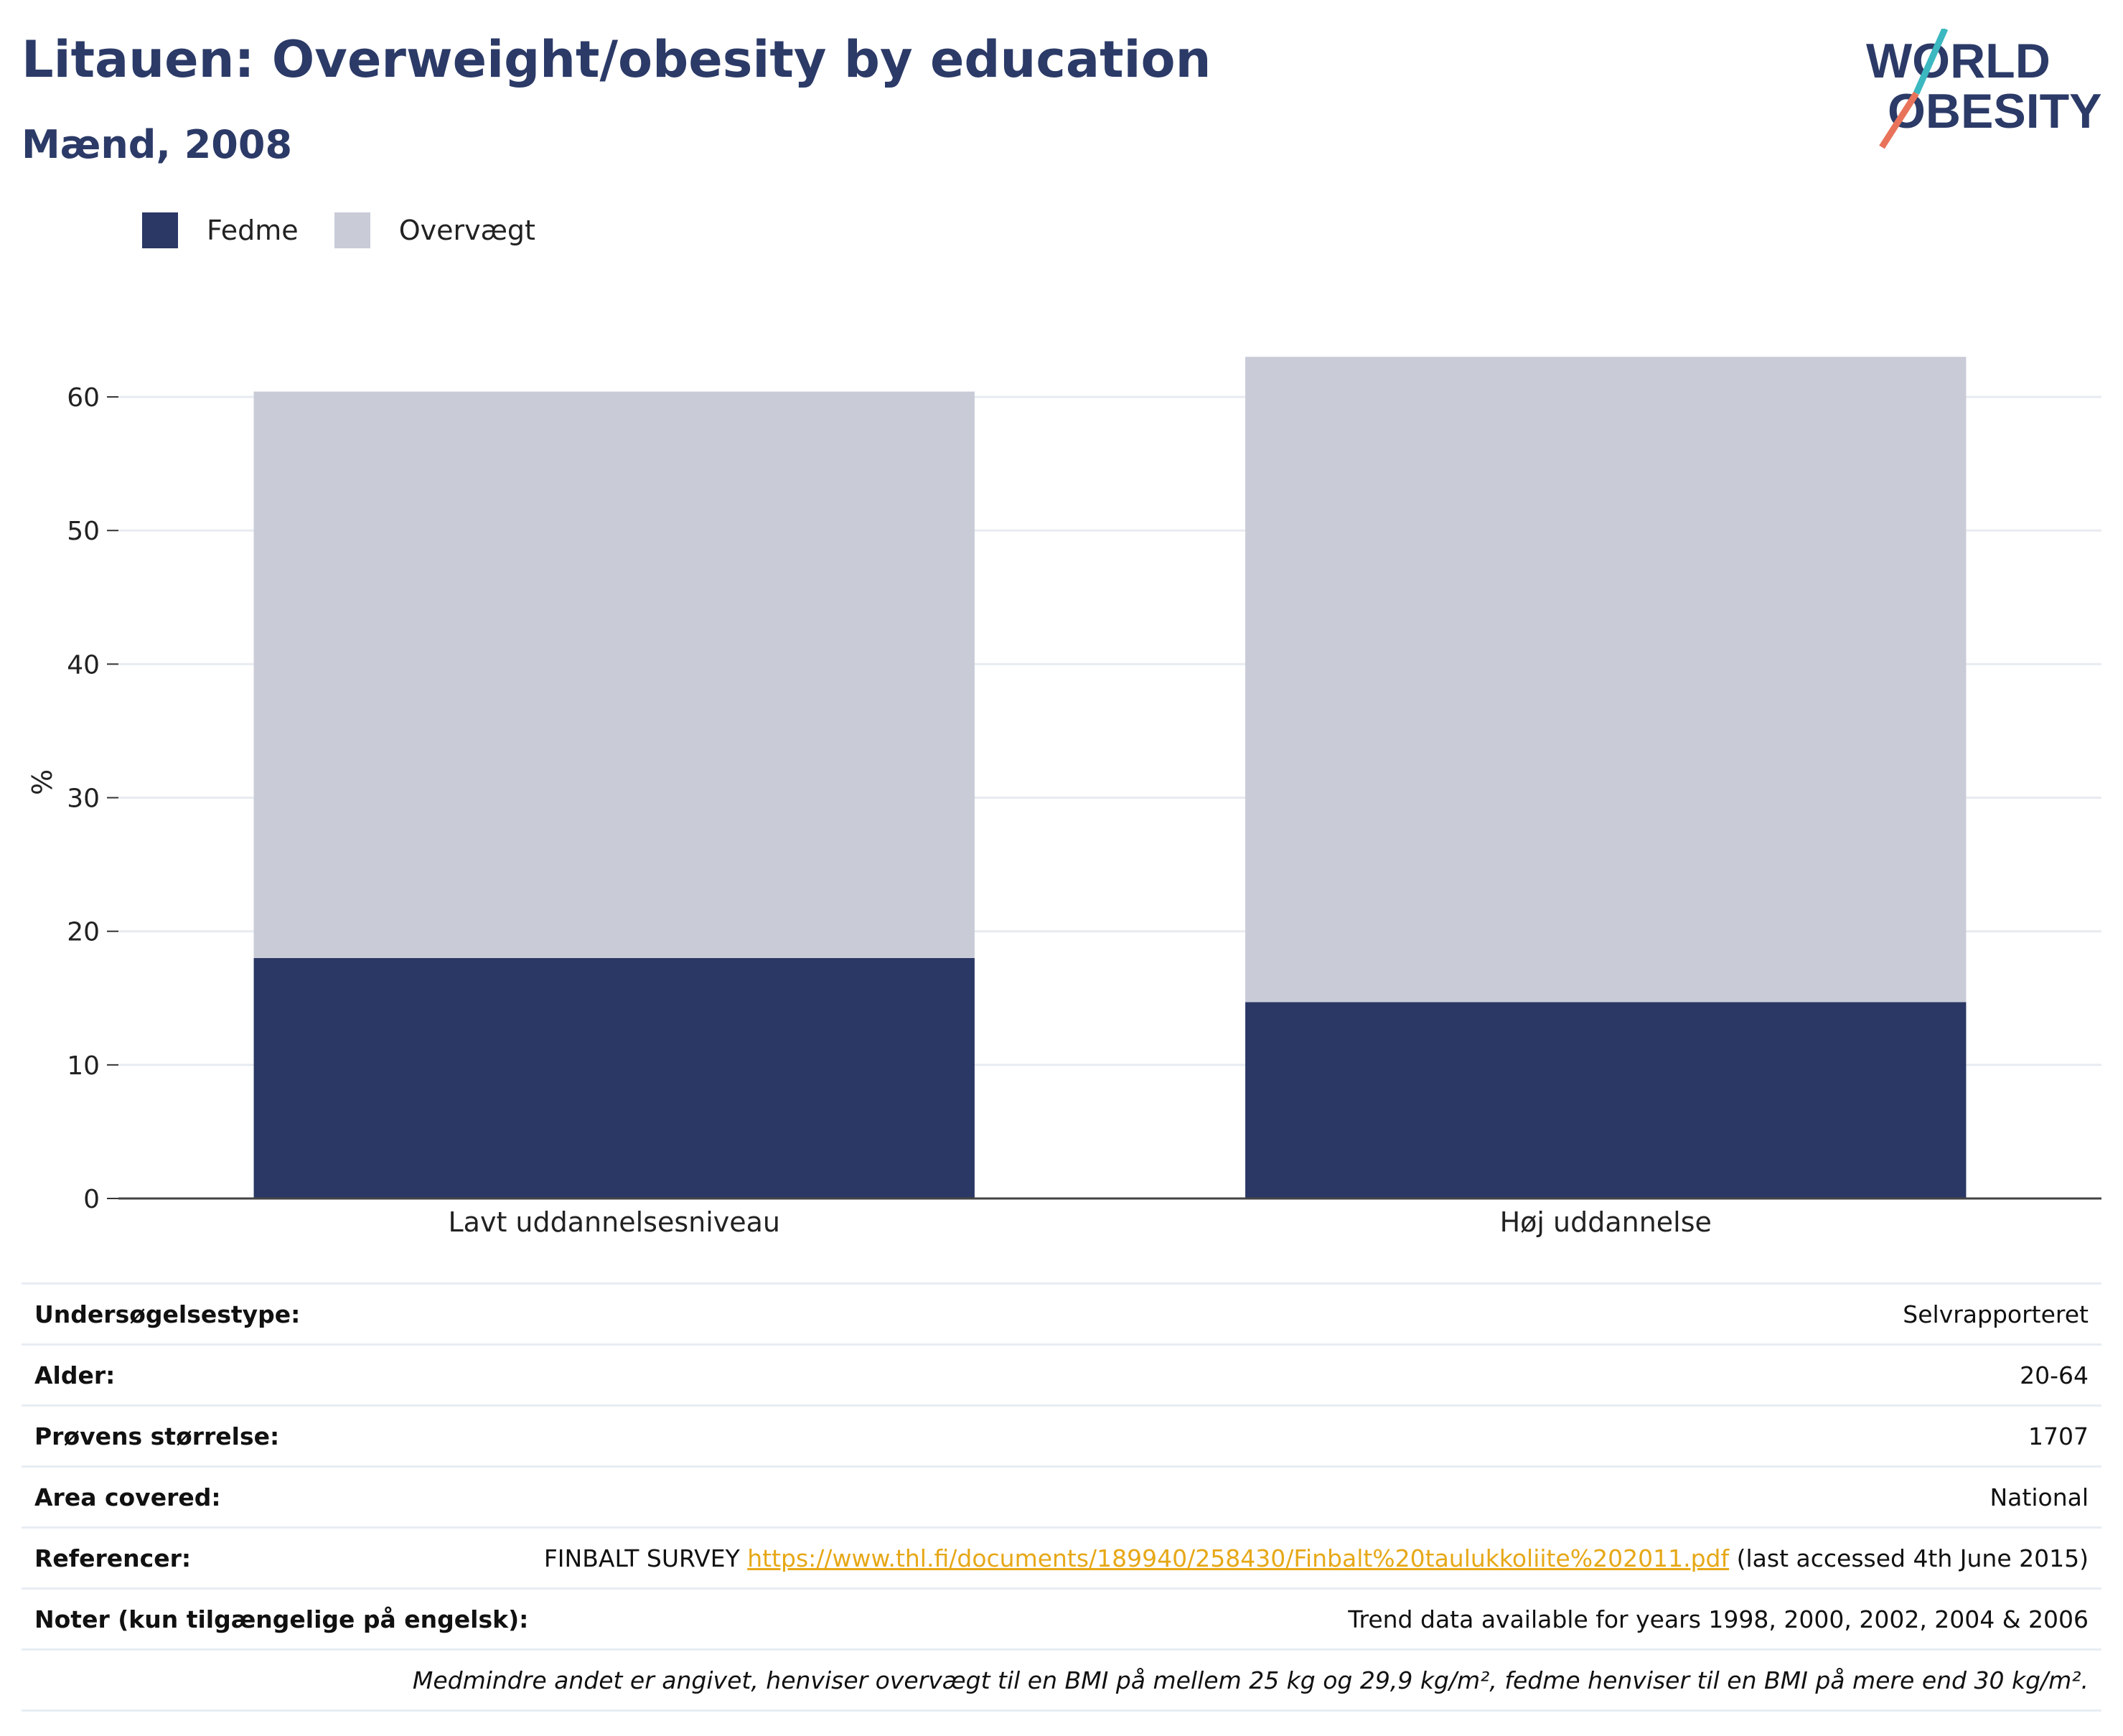  I want to click on svg-text: WORLD, so click(1958, 61).